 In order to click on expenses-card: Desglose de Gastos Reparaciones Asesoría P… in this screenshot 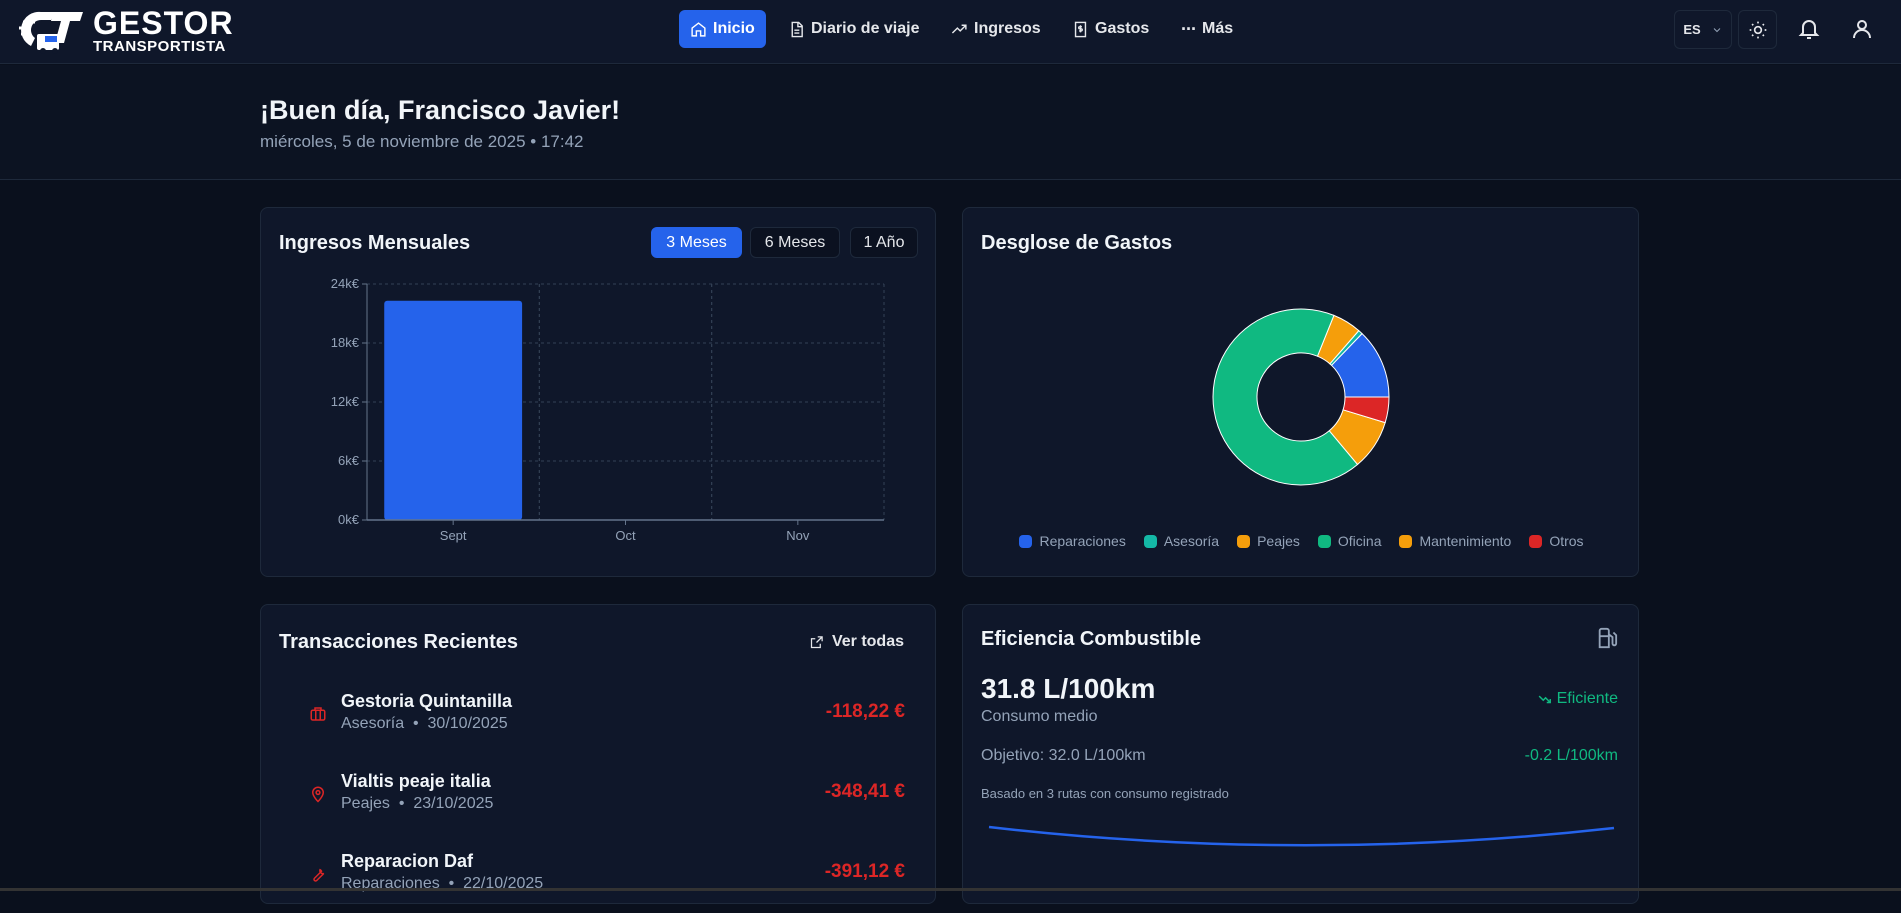, I will do `click(1300, 392)`.